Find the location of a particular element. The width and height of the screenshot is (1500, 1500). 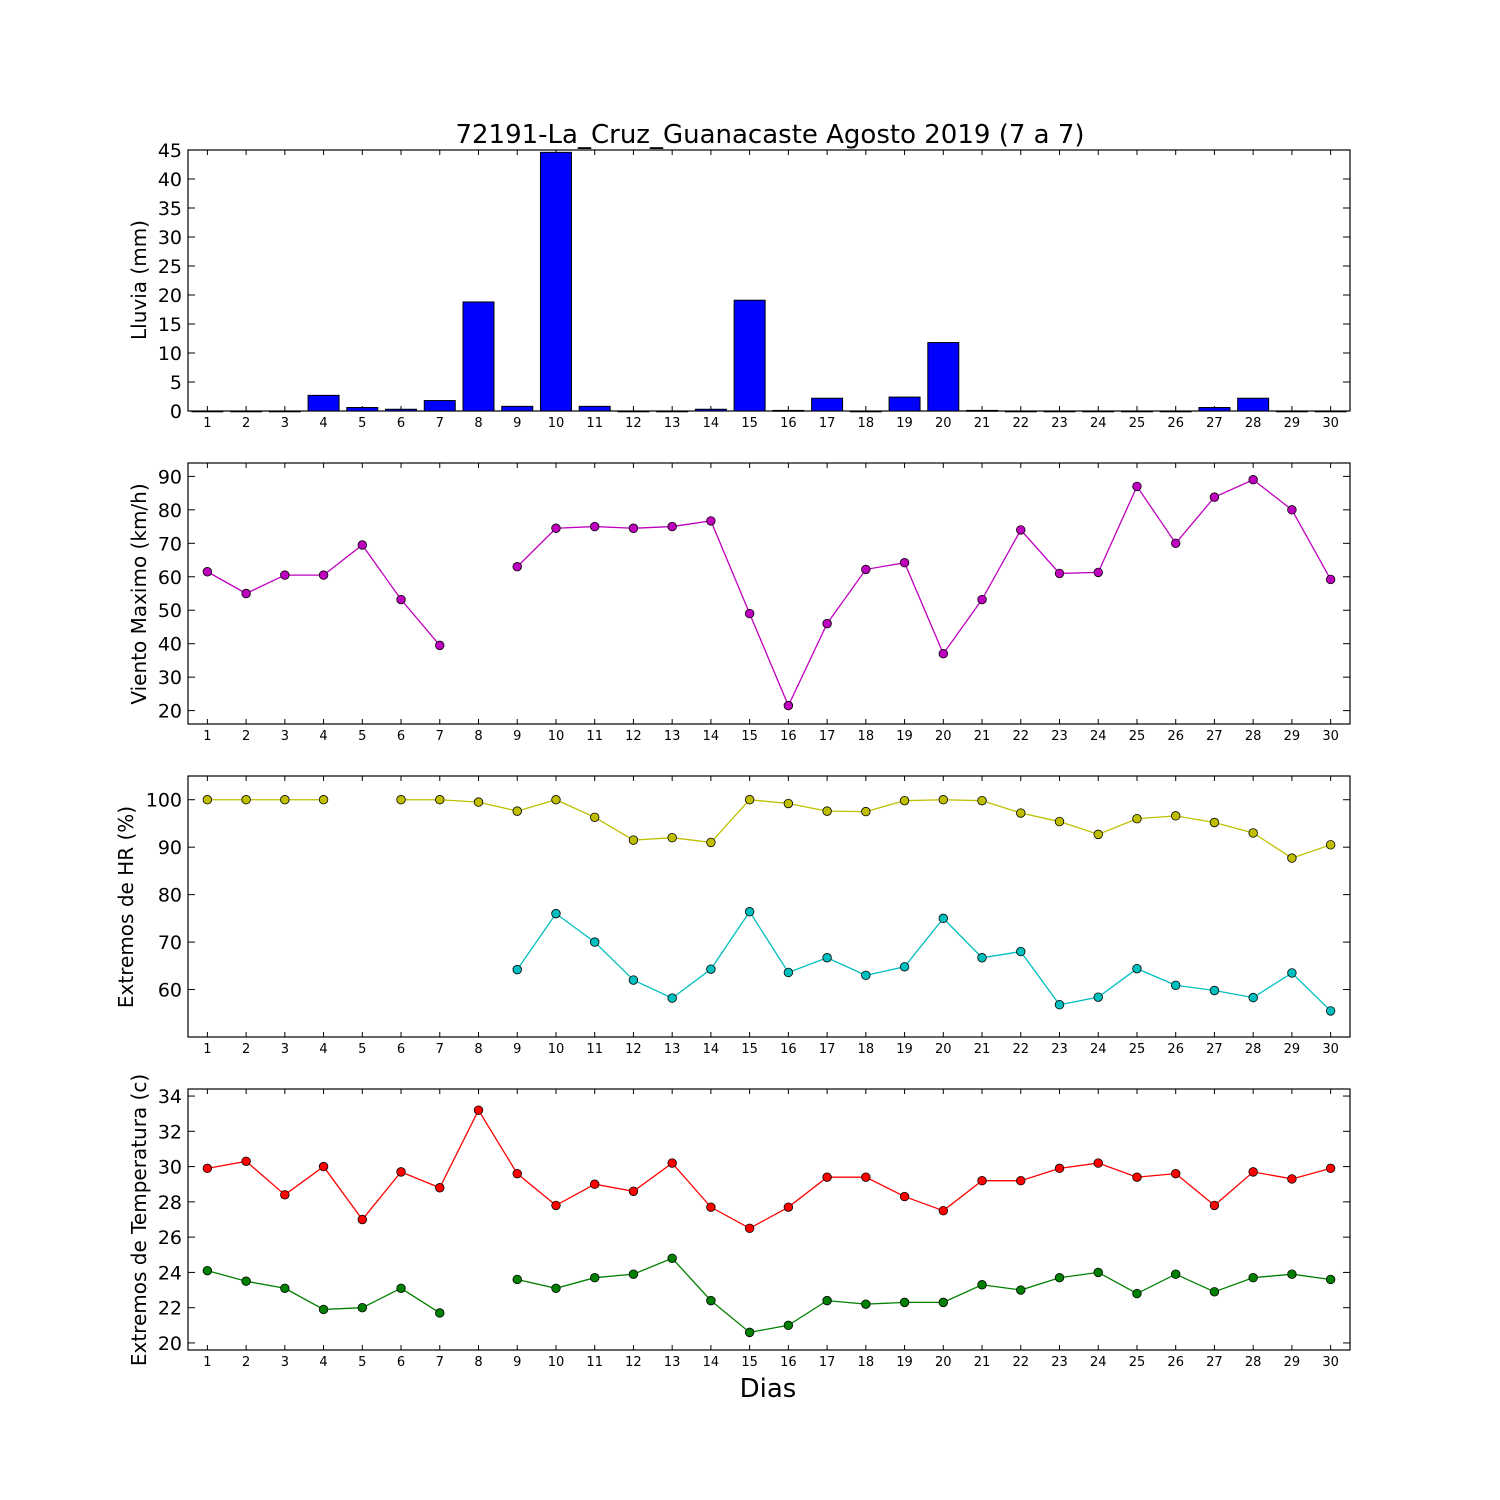

wind-x-tick-label: 16 is located at coordinates (788, 736).